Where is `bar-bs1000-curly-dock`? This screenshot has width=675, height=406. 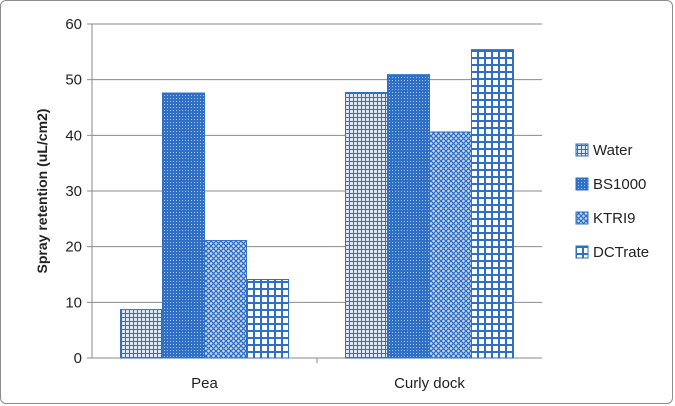
bar-bs1000-curly-dock is located at coordinates (408, 216).